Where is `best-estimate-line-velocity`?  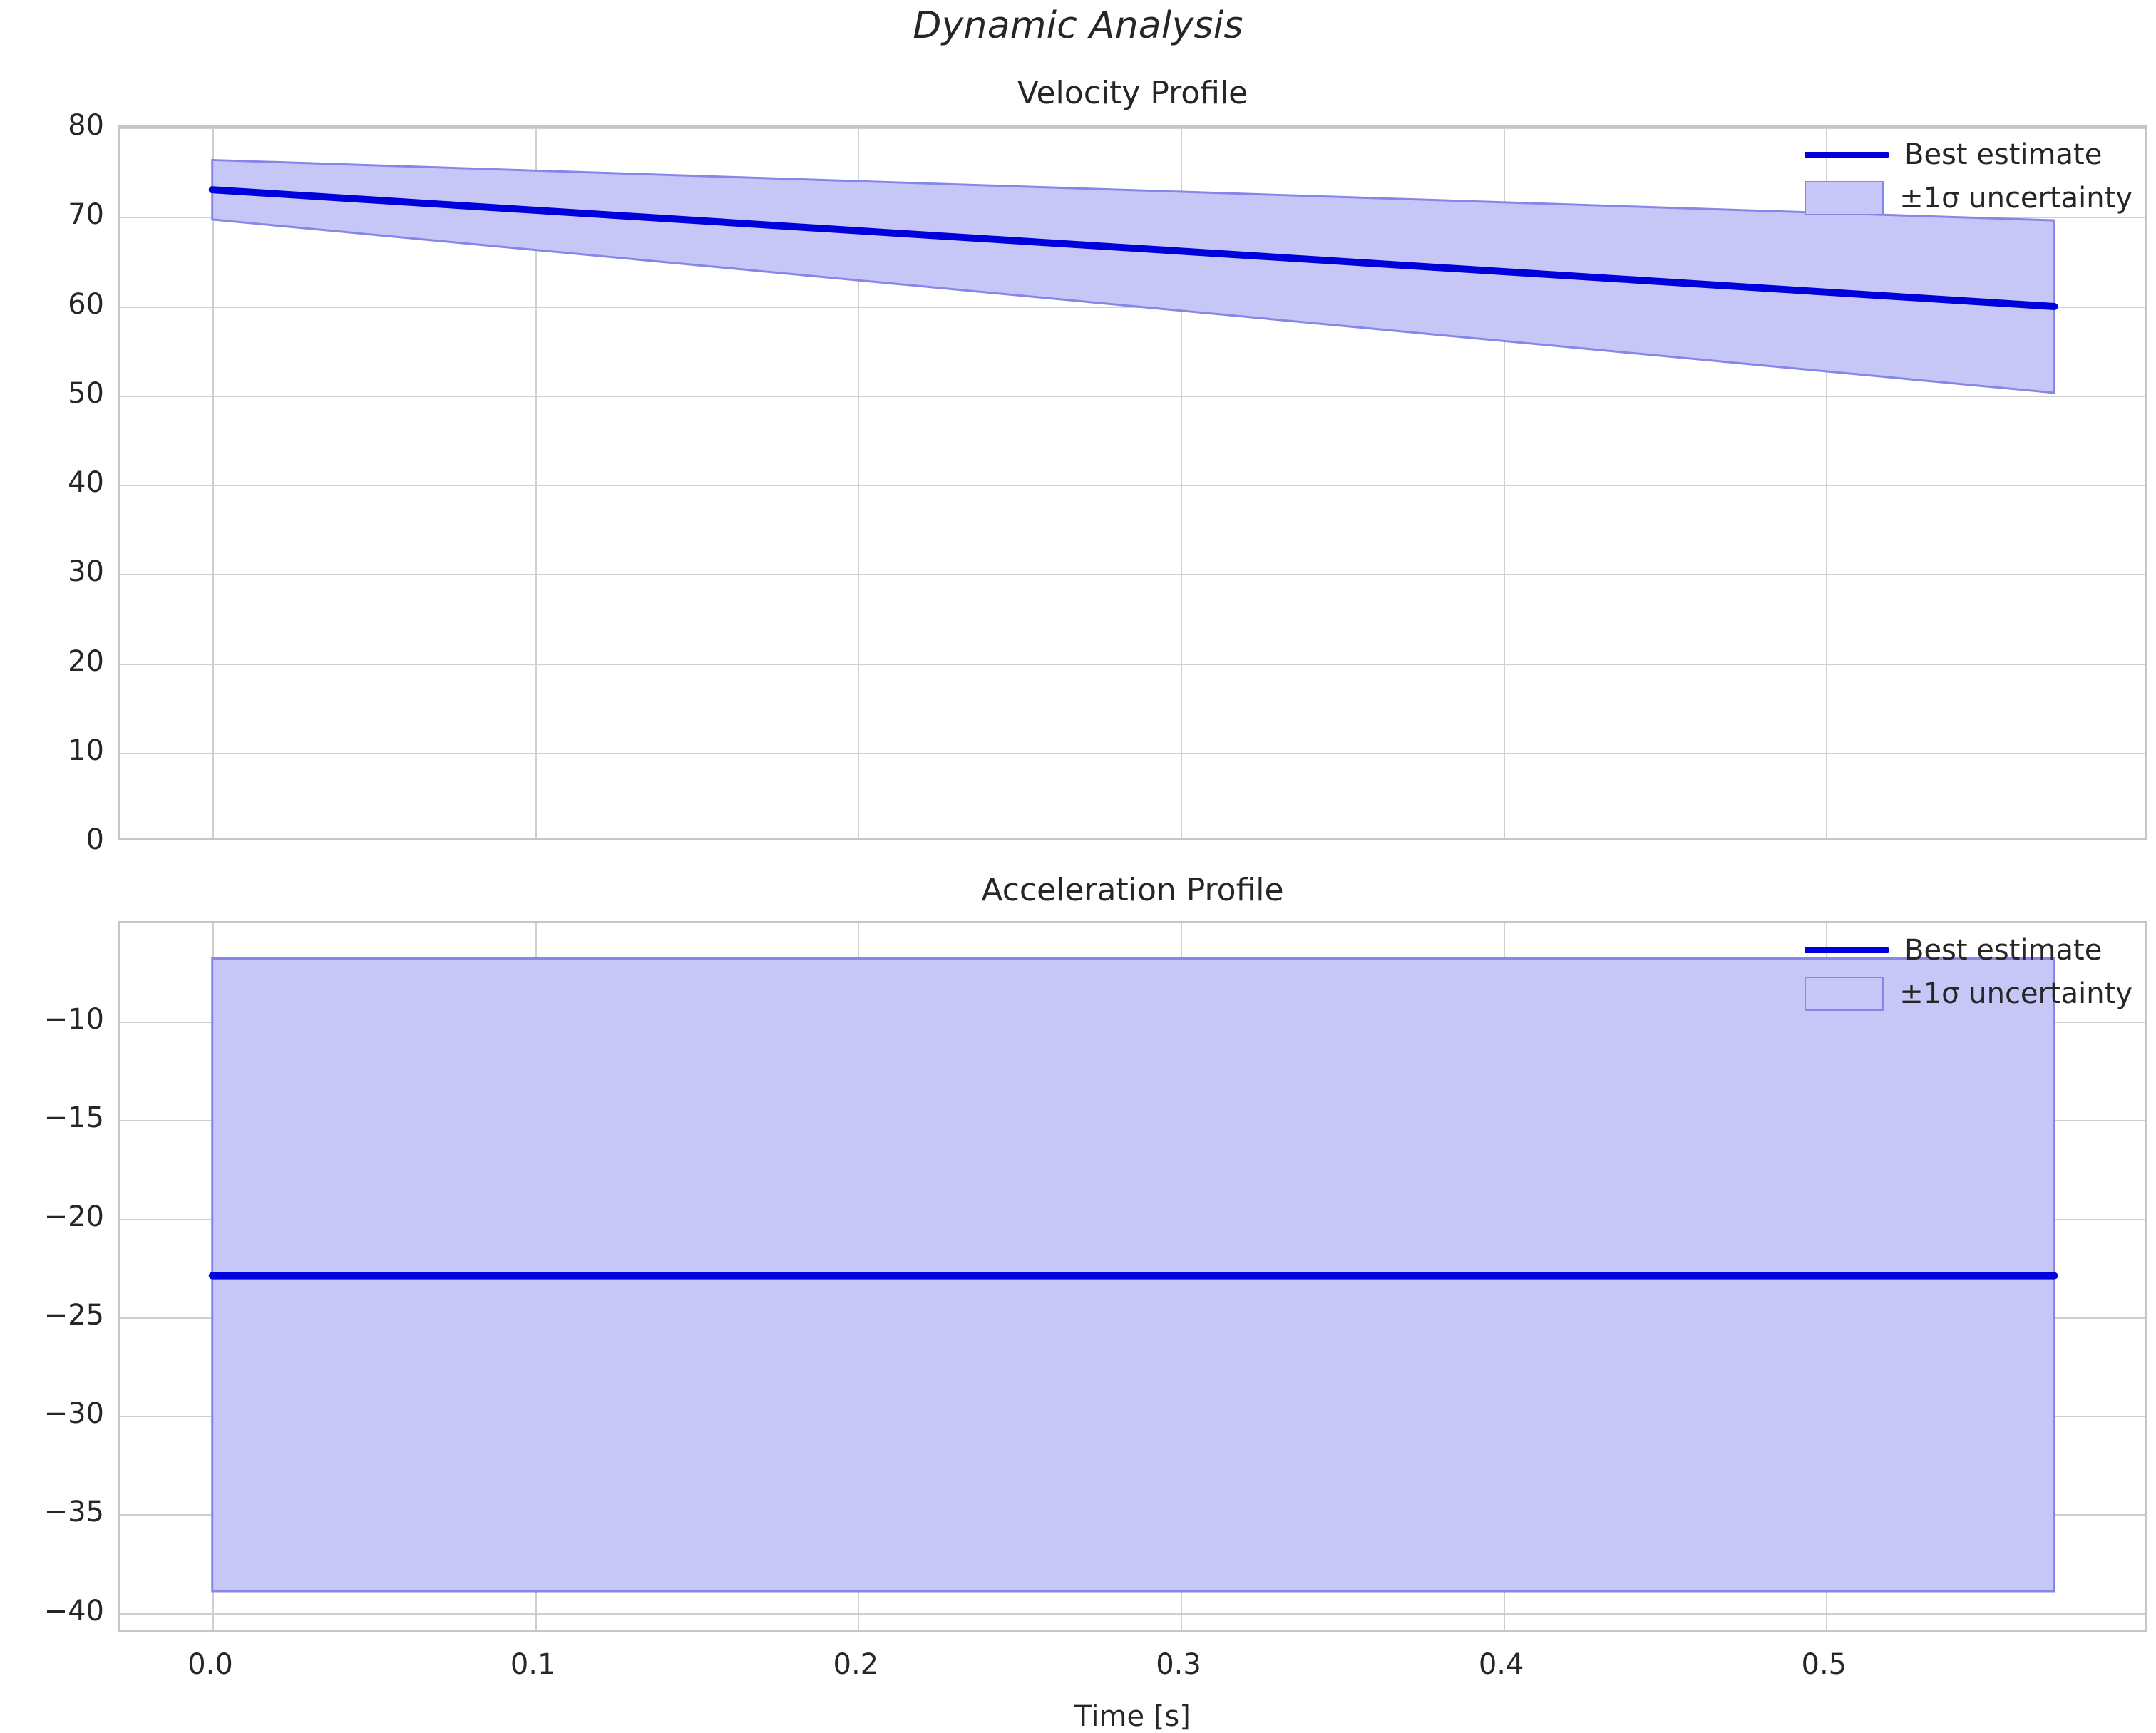 best-estimate-line-velocity is located at coordinates (1133, 248).